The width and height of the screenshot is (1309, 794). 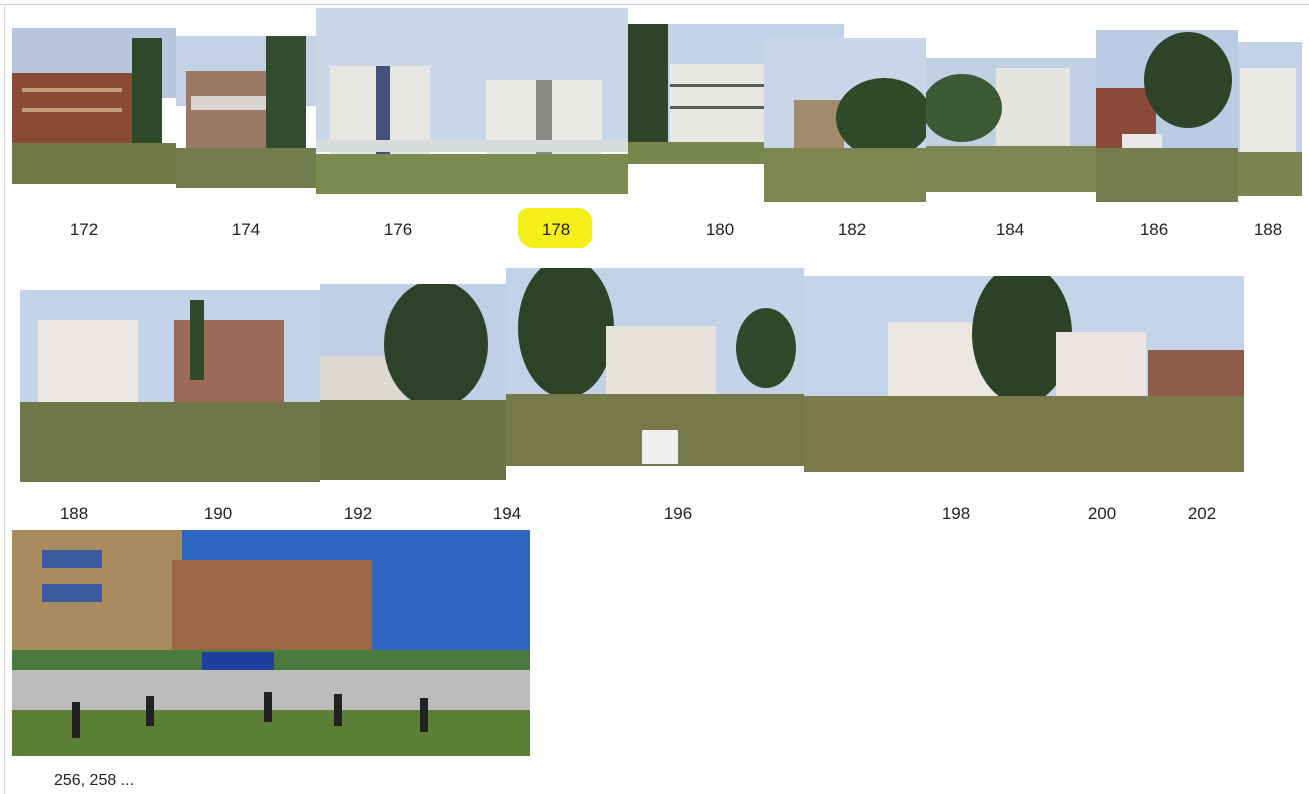 What do you see at coordinates (4, 399) in the screenshot?
I see `frame-left-line` at bounding box center [4, 399].